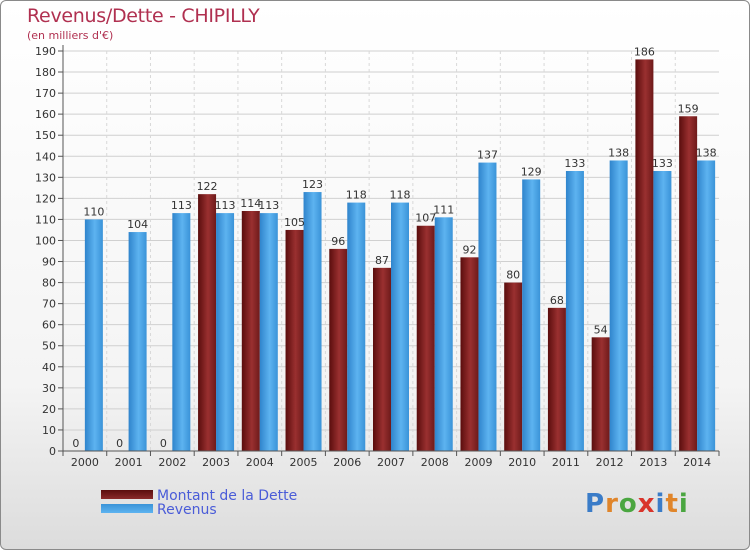 Image resolution: width=750 pixels, height=550 pixels. I want to click on y-tick-label: 120, so click(45, 198).